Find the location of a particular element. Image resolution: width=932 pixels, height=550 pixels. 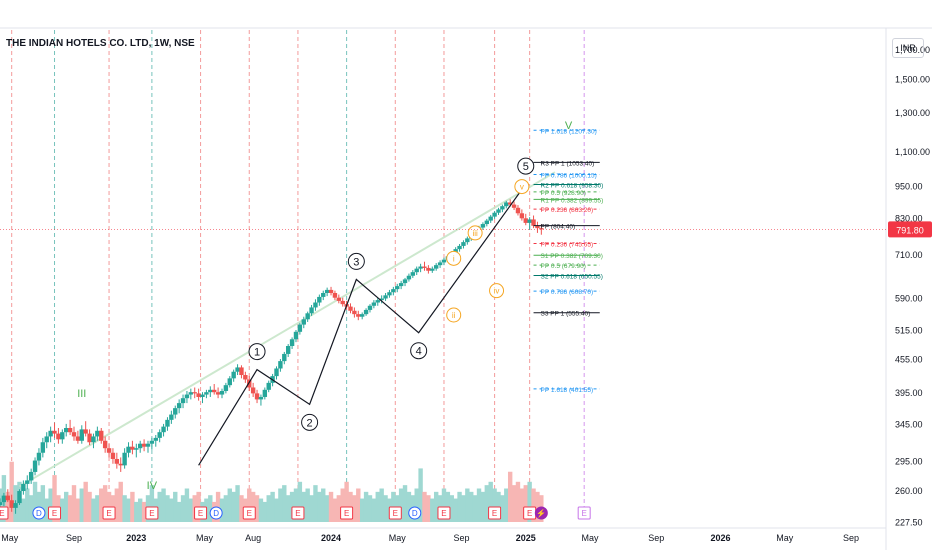

wave-label-text: 2 is located at coordinates (310, 423).